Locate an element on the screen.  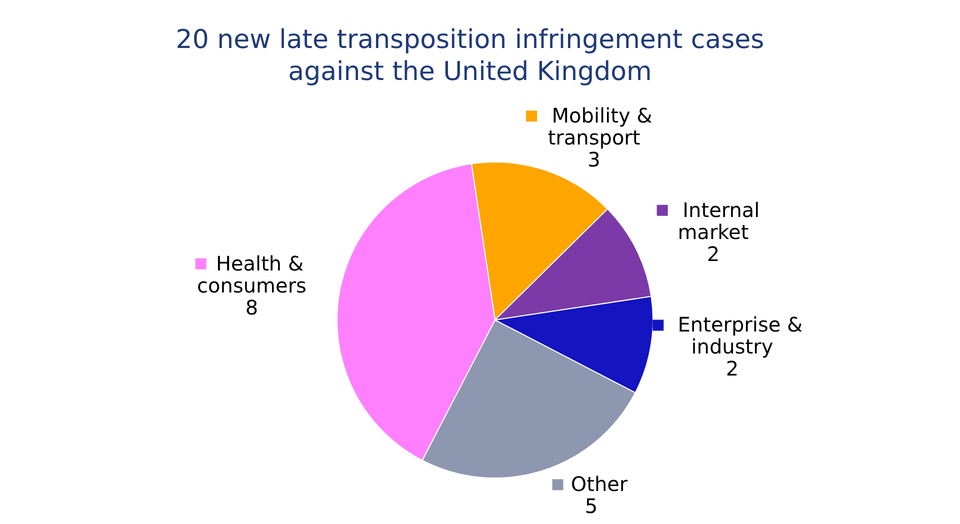
legend-label: Mobility & transport is located at coordinates (600, 127).